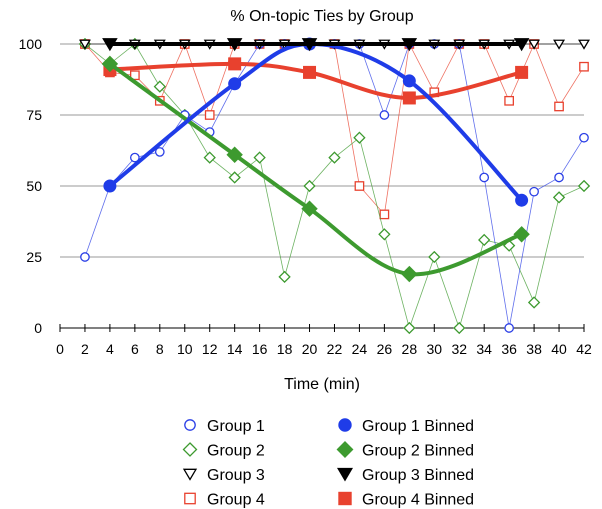 The height and width of the screenshot is (509, 602). Describe the element at coordinates (534, 349) in the screenshot. I see `x-tick-label: 38` at that location.